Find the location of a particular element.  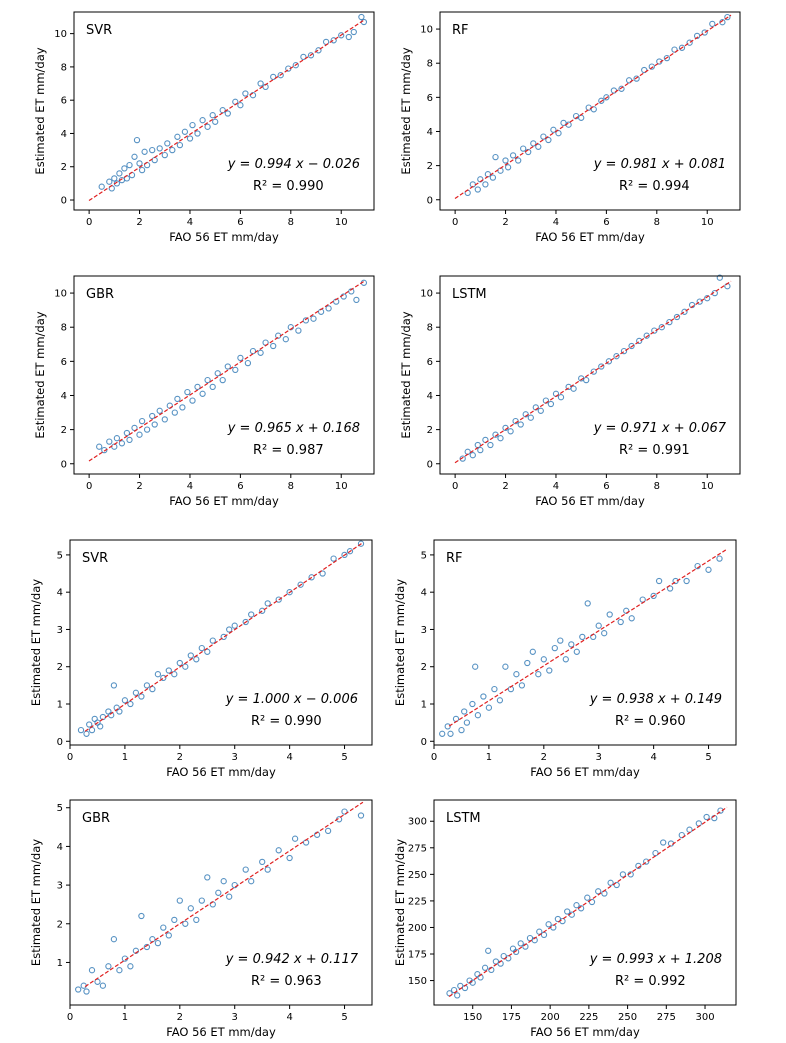

x-tick-label: 275 is located at coordinates (666, 1017).